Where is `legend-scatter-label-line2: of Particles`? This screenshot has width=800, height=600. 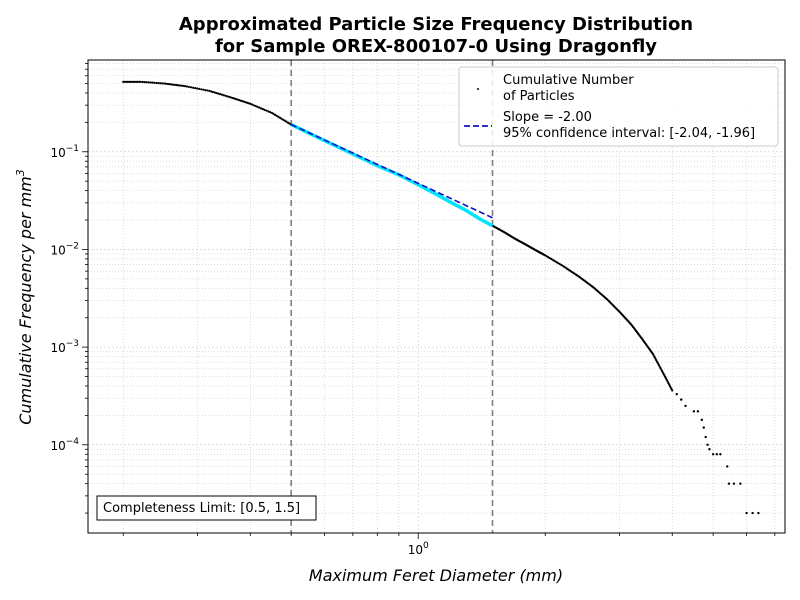
legend-scatter-label-line2: of Particles is located at coordinates (539, 96).